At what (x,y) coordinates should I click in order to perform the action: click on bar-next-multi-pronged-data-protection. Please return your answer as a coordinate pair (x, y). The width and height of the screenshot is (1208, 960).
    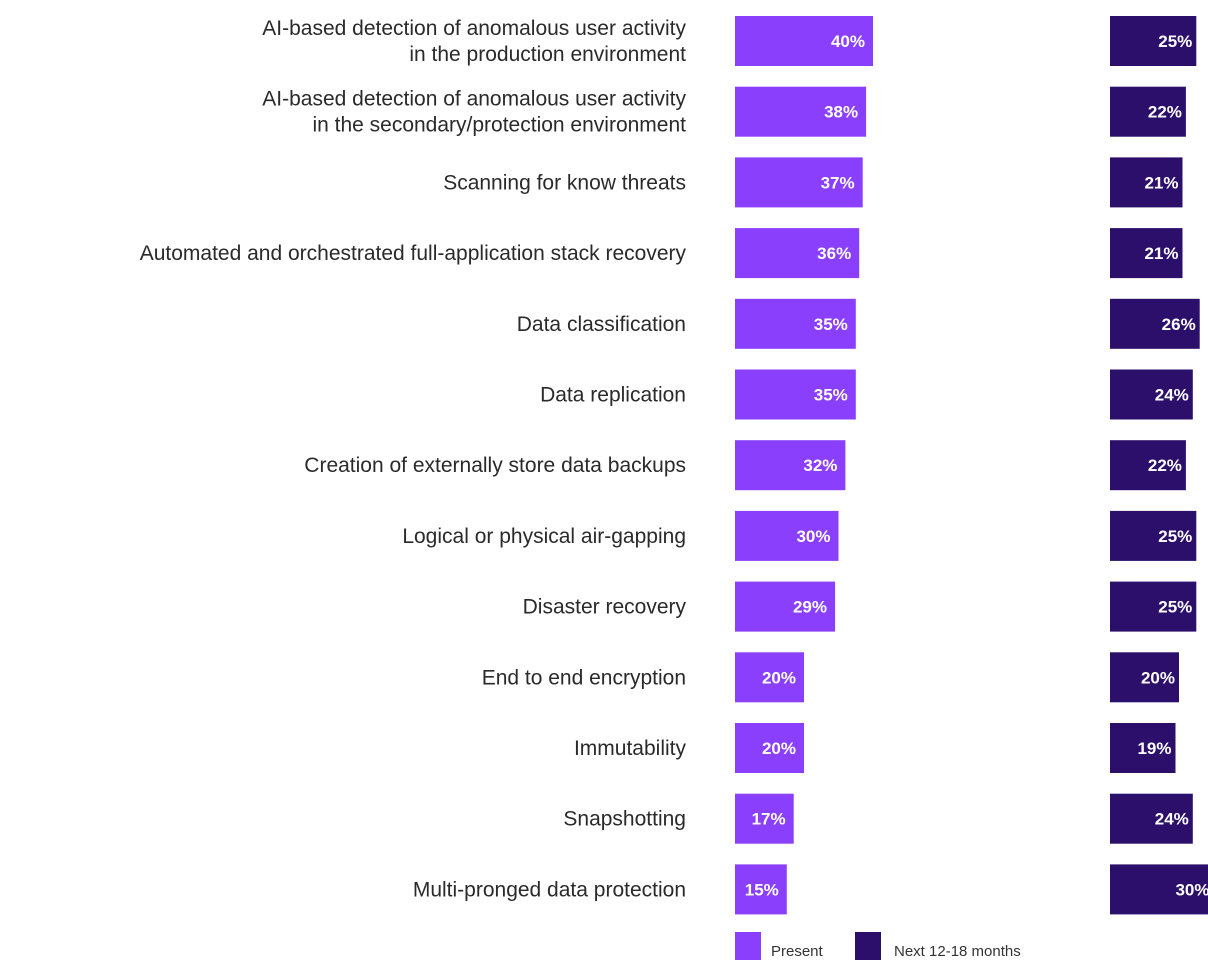
    Looking at the image, I should click on (1159, 889).